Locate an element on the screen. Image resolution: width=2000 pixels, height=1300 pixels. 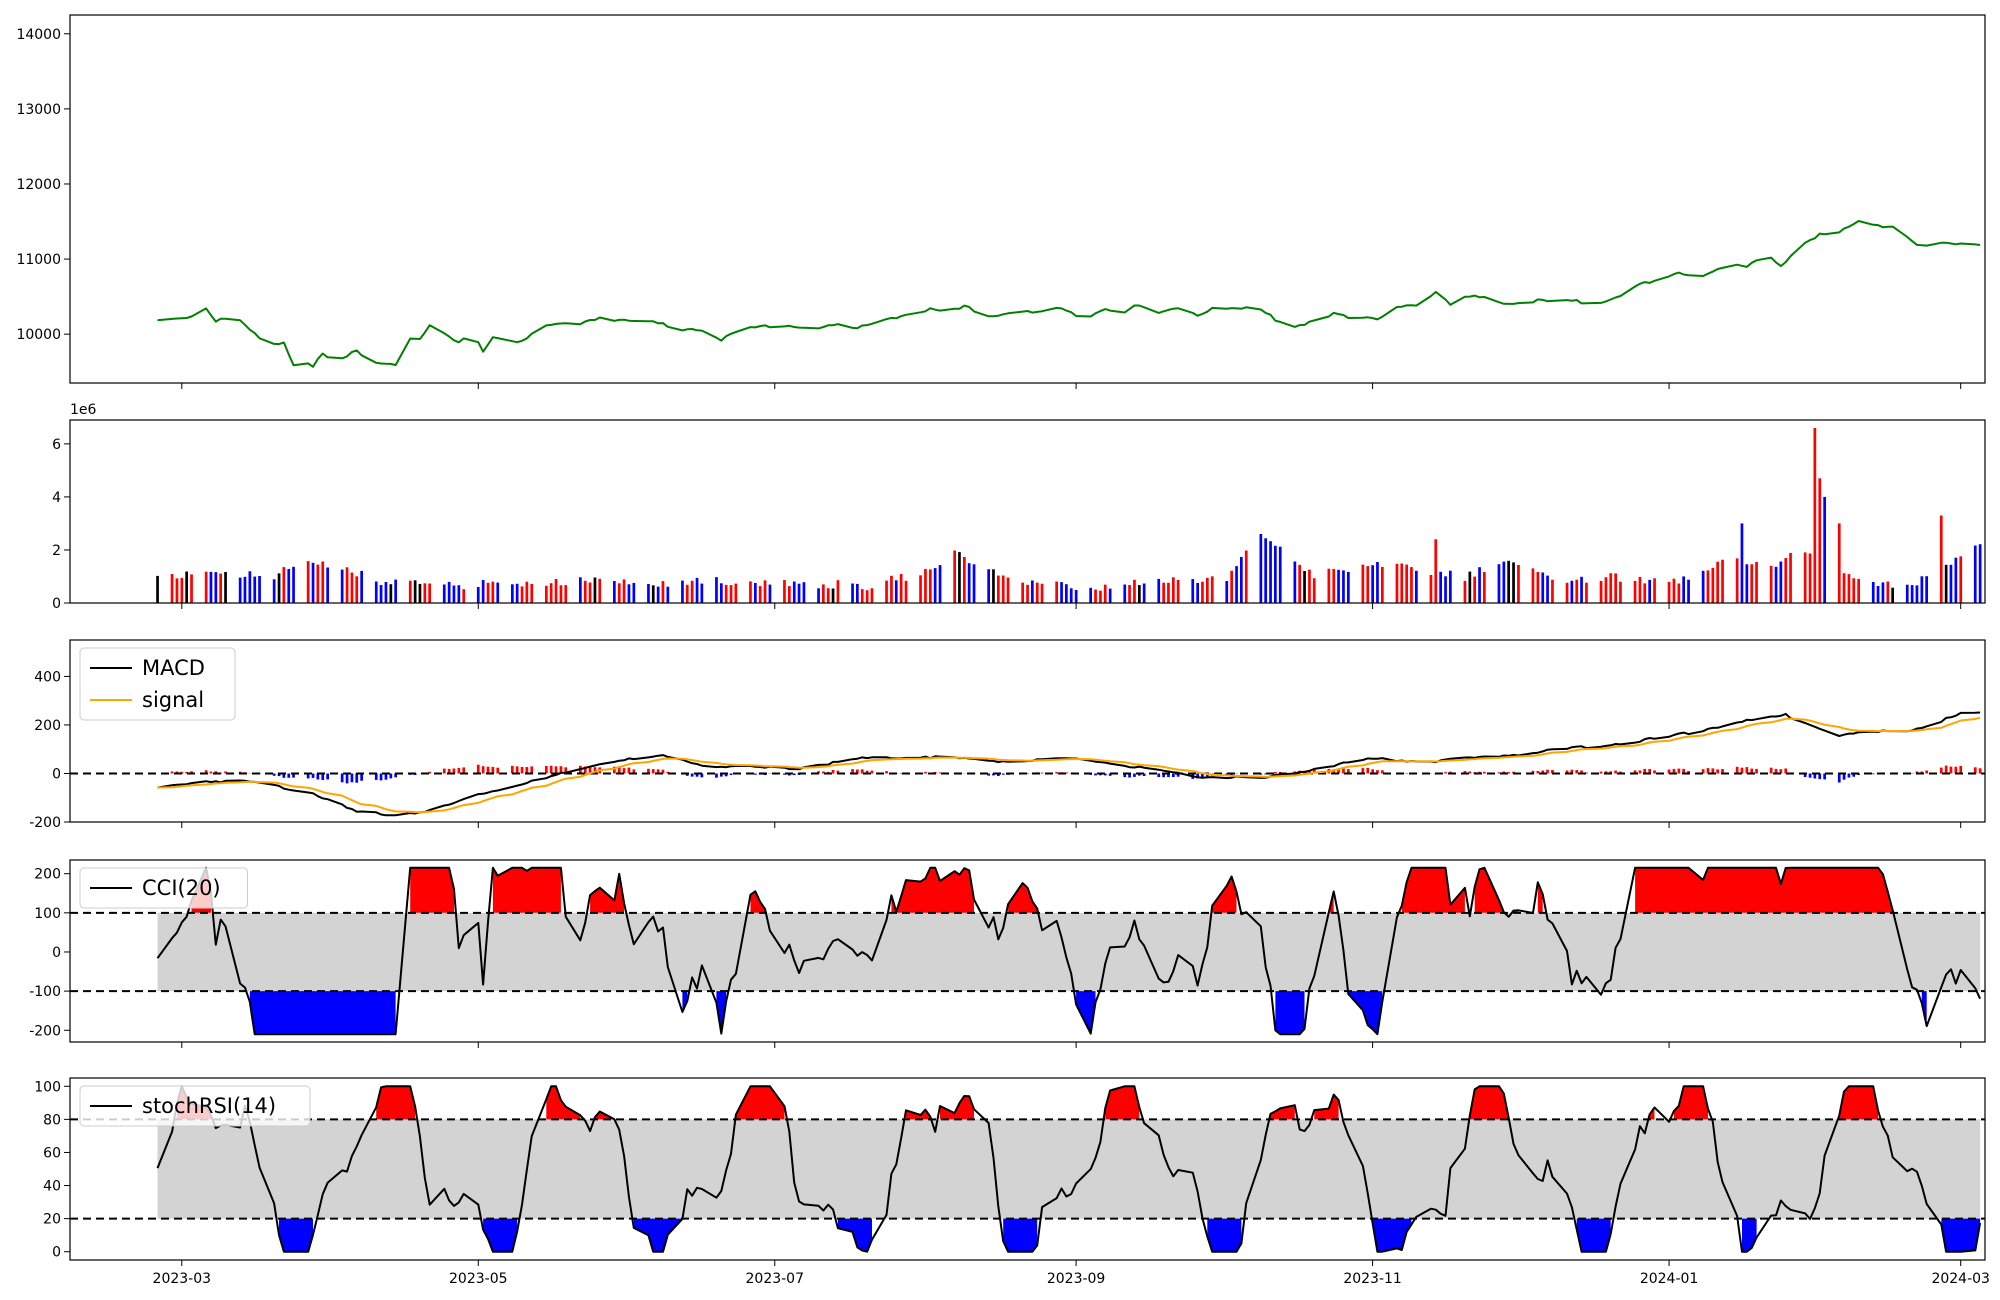
legend-box is located at coordinates (163, 888).